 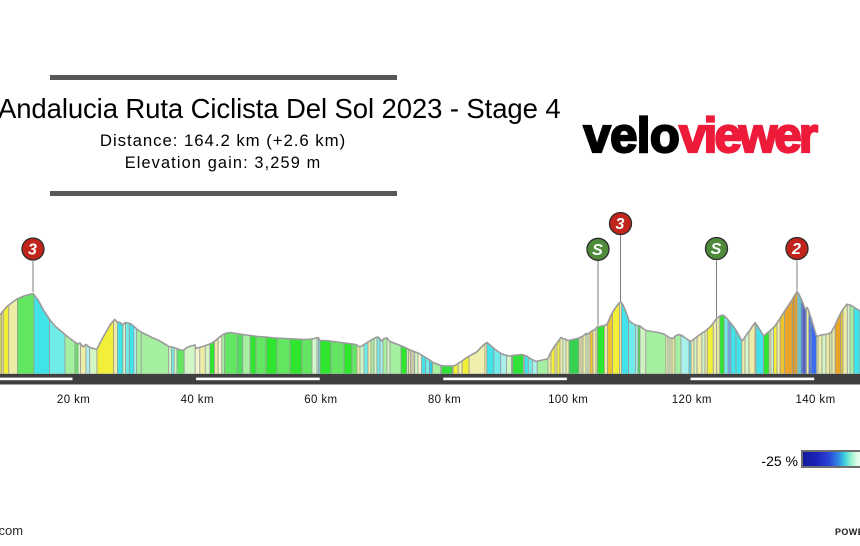 I want to click on svg-text: 2, so click(x=796, y=249).